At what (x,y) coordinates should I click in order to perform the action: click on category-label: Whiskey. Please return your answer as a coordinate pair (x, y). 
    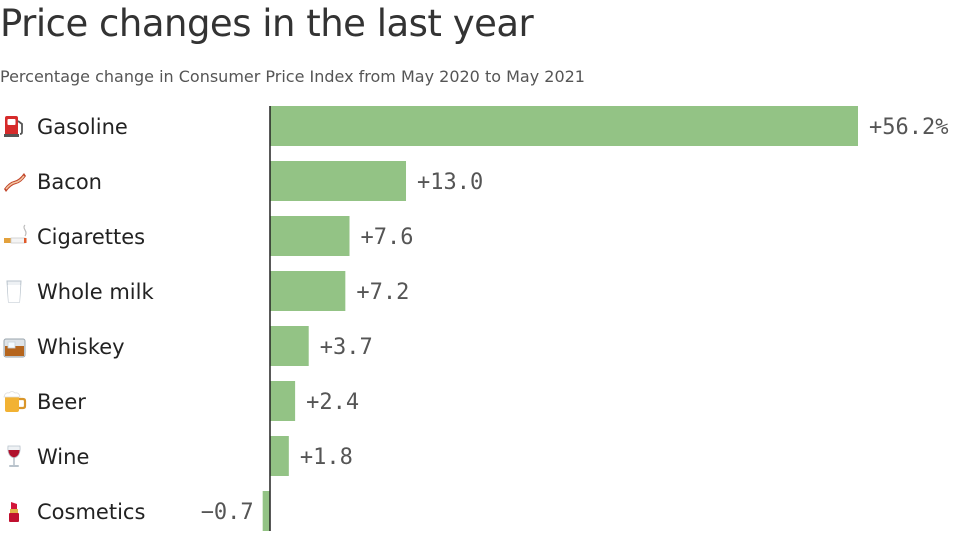
    Looking at the image, I should click on (81, 347).